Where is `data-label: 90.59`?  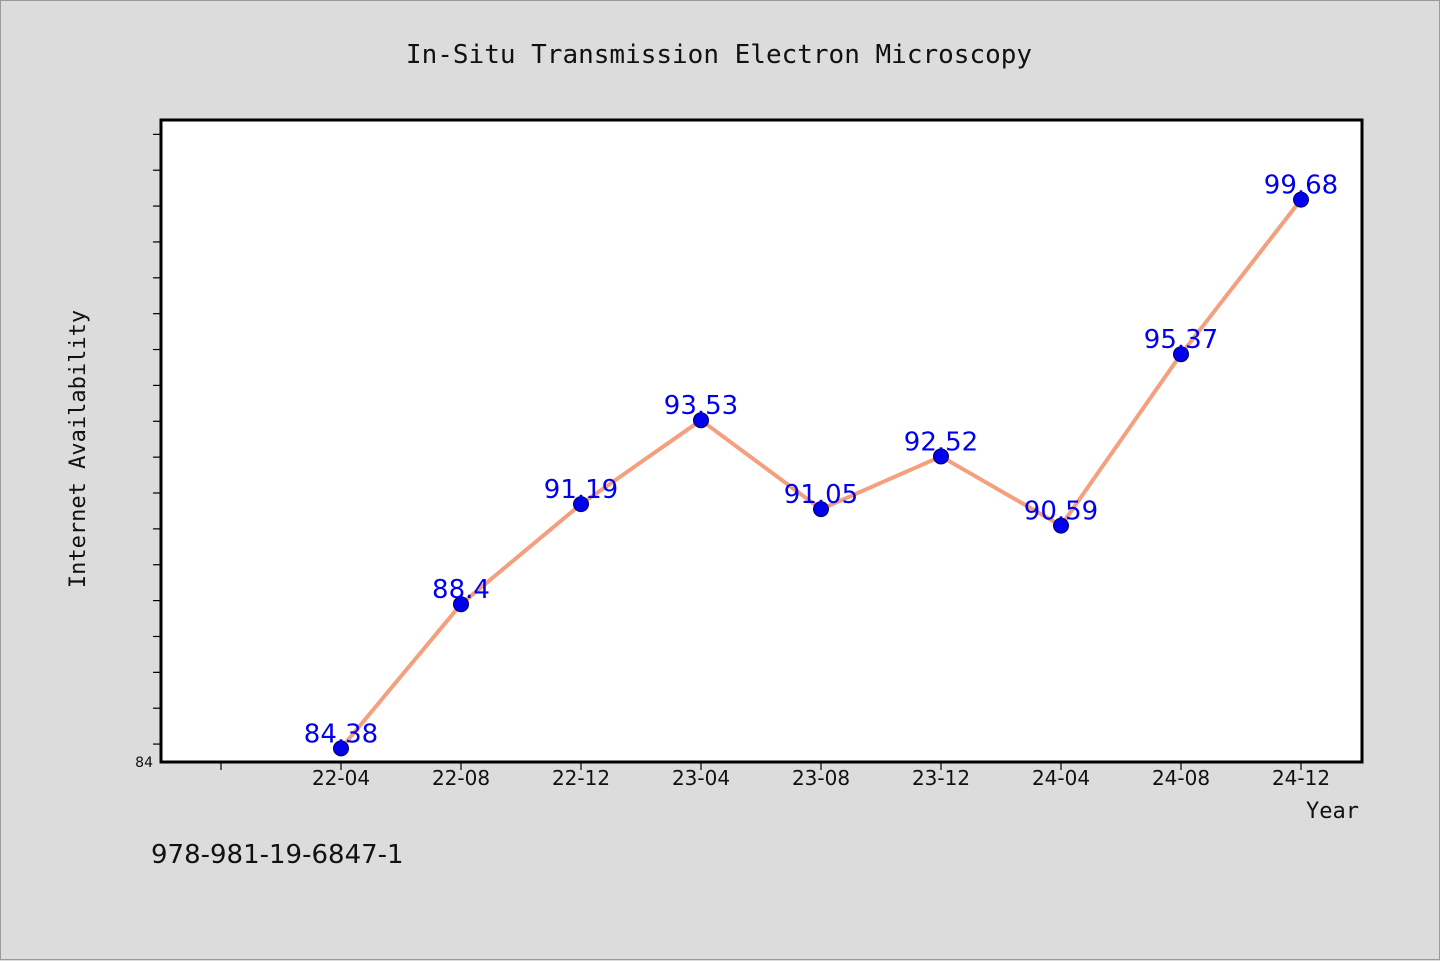 data-label: 90.59 is located at coordinates (1061, 512).